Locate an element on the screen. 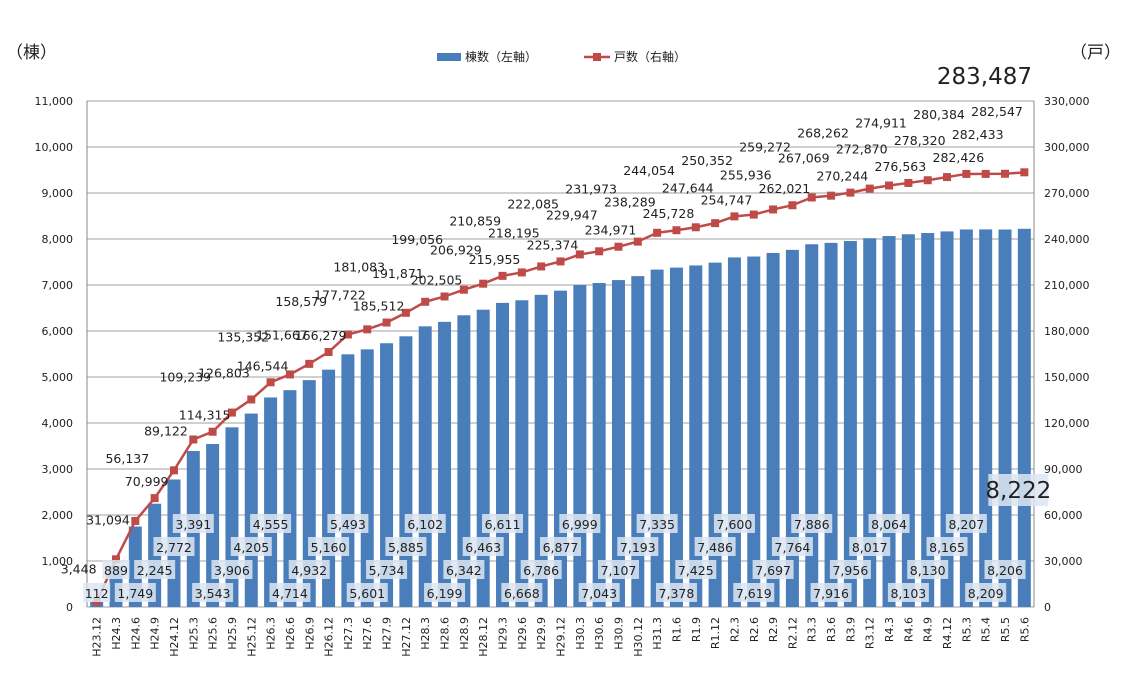 The image size is (1134, 694). x-tick-label: H24.12 is located at coordinates (174, 637).